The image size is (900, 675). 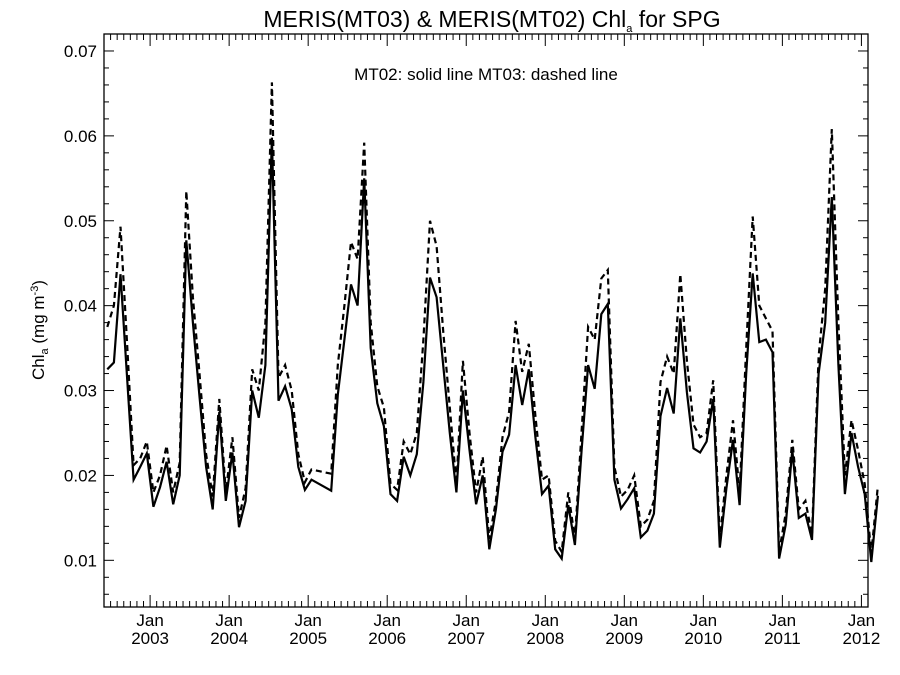 I want to click on x-tick-label-year: 2009, so click(x=624, y=638).